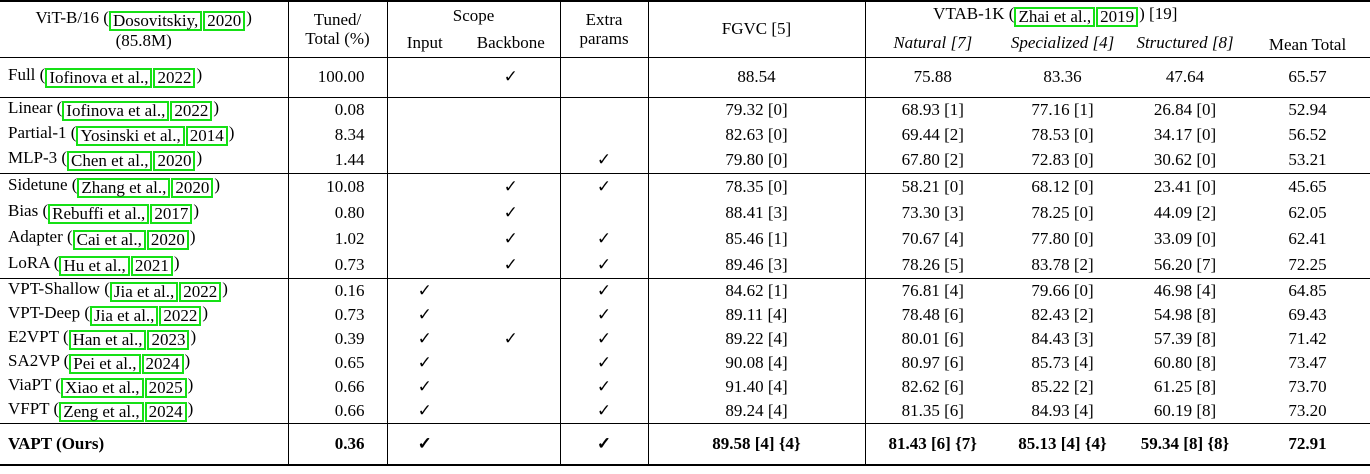 The image size is (1370, 474). I want to click on method-name-cell: LoRA (Hu et al., 2021), so click(144, 264).